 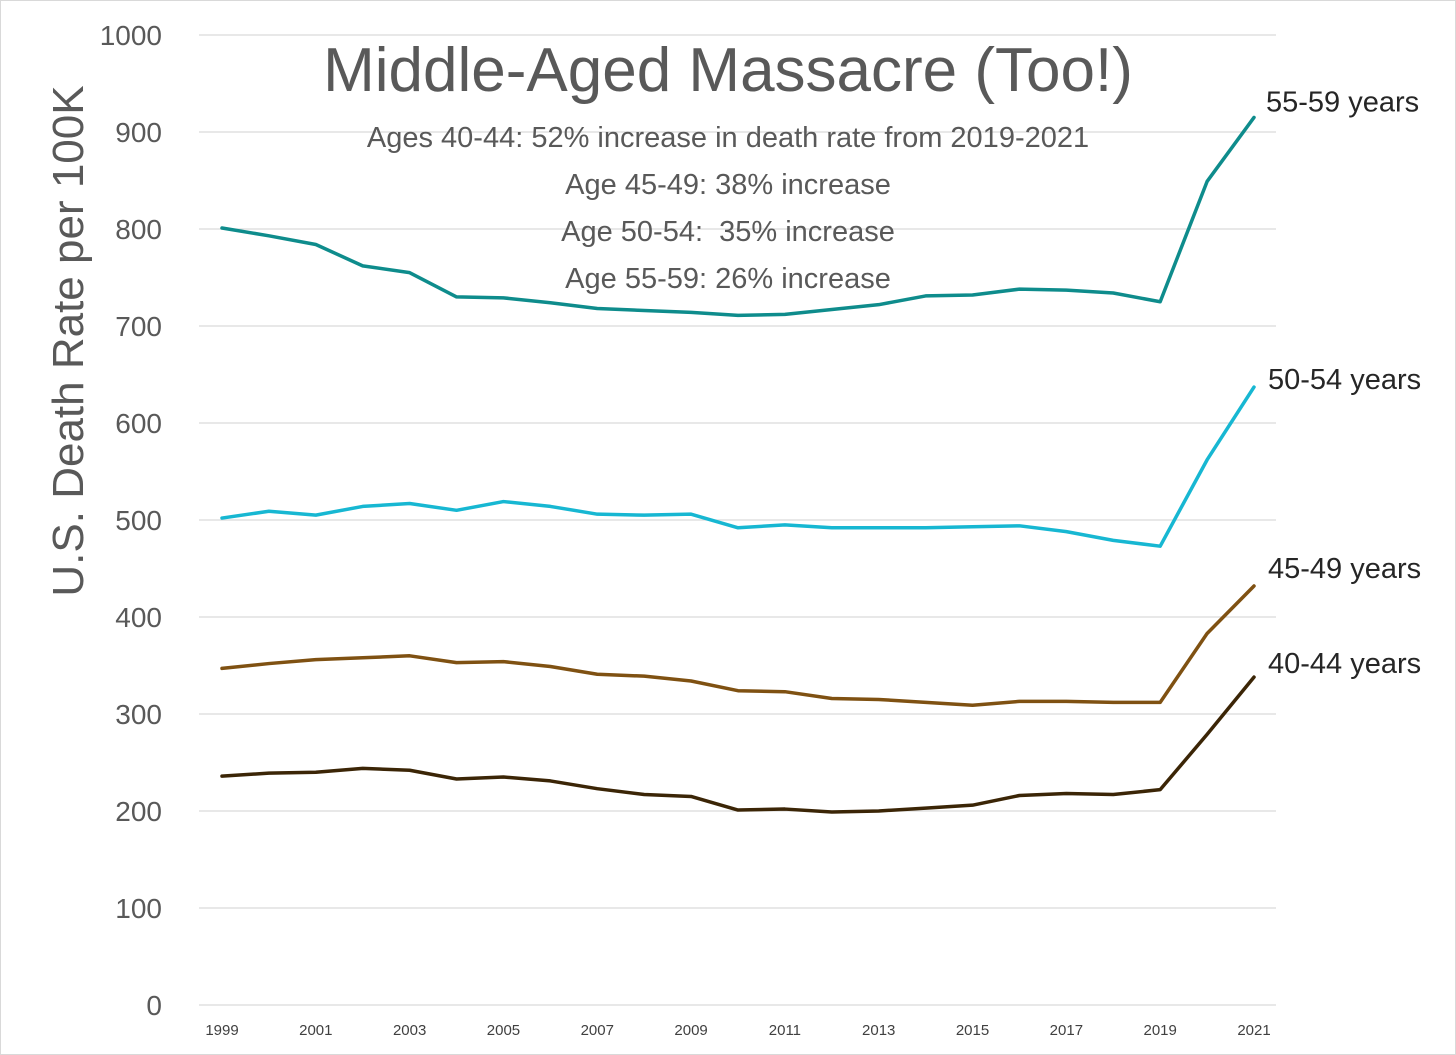 What do you see at coordinates (138, 520) in the screenshot?
I see `y-tick-label: 500` at bounding box center [138, 520].